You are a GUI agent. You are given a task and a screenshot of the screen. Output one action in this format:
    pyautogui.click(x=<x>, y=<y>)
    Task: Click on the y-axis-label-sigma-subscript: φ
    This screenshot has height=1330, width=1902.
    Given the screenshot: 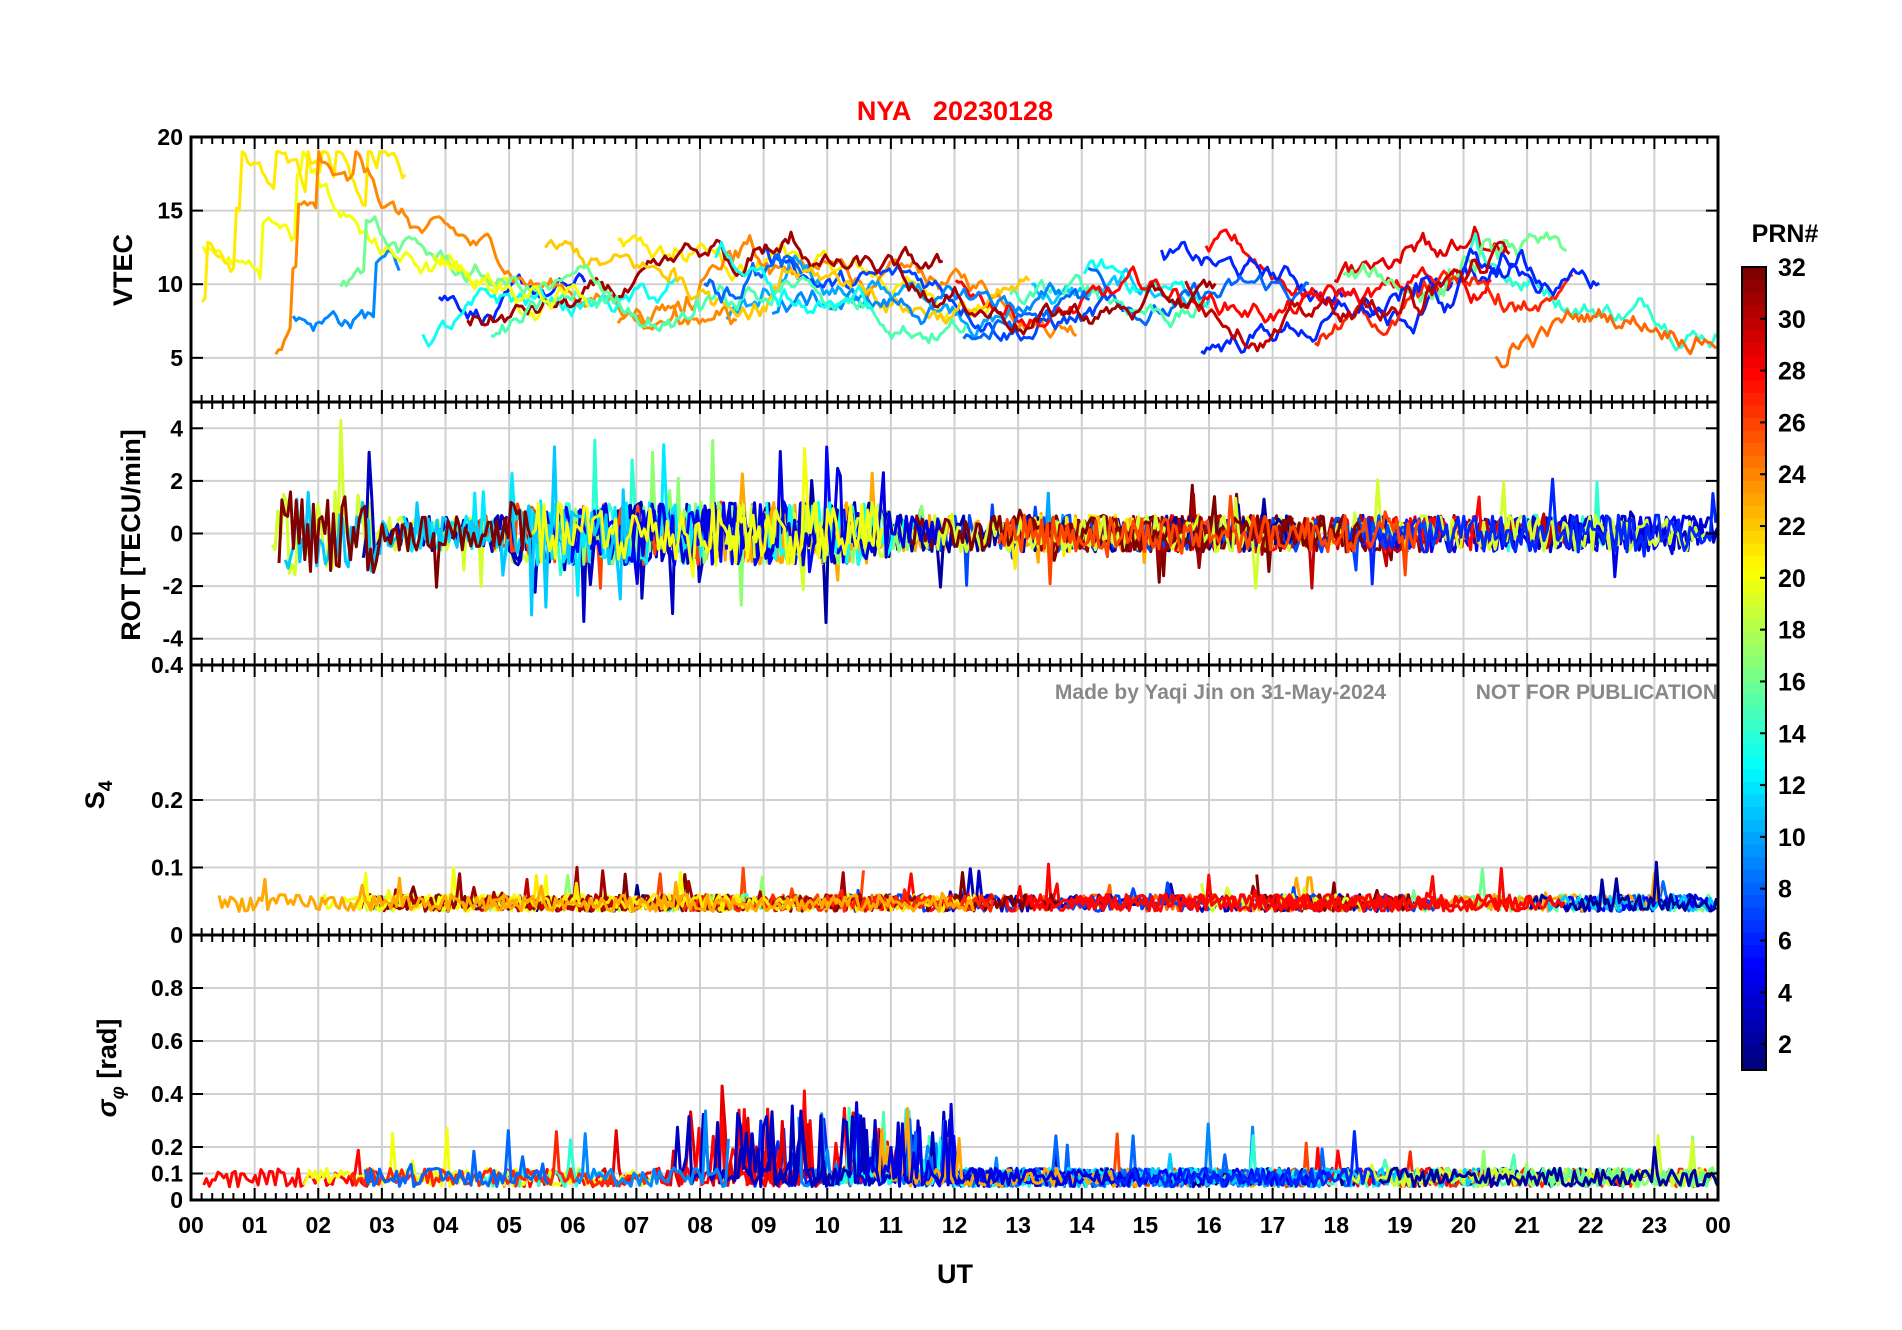 What is the action you would take?
    pyautogui.click(x=118, y=1092)
    